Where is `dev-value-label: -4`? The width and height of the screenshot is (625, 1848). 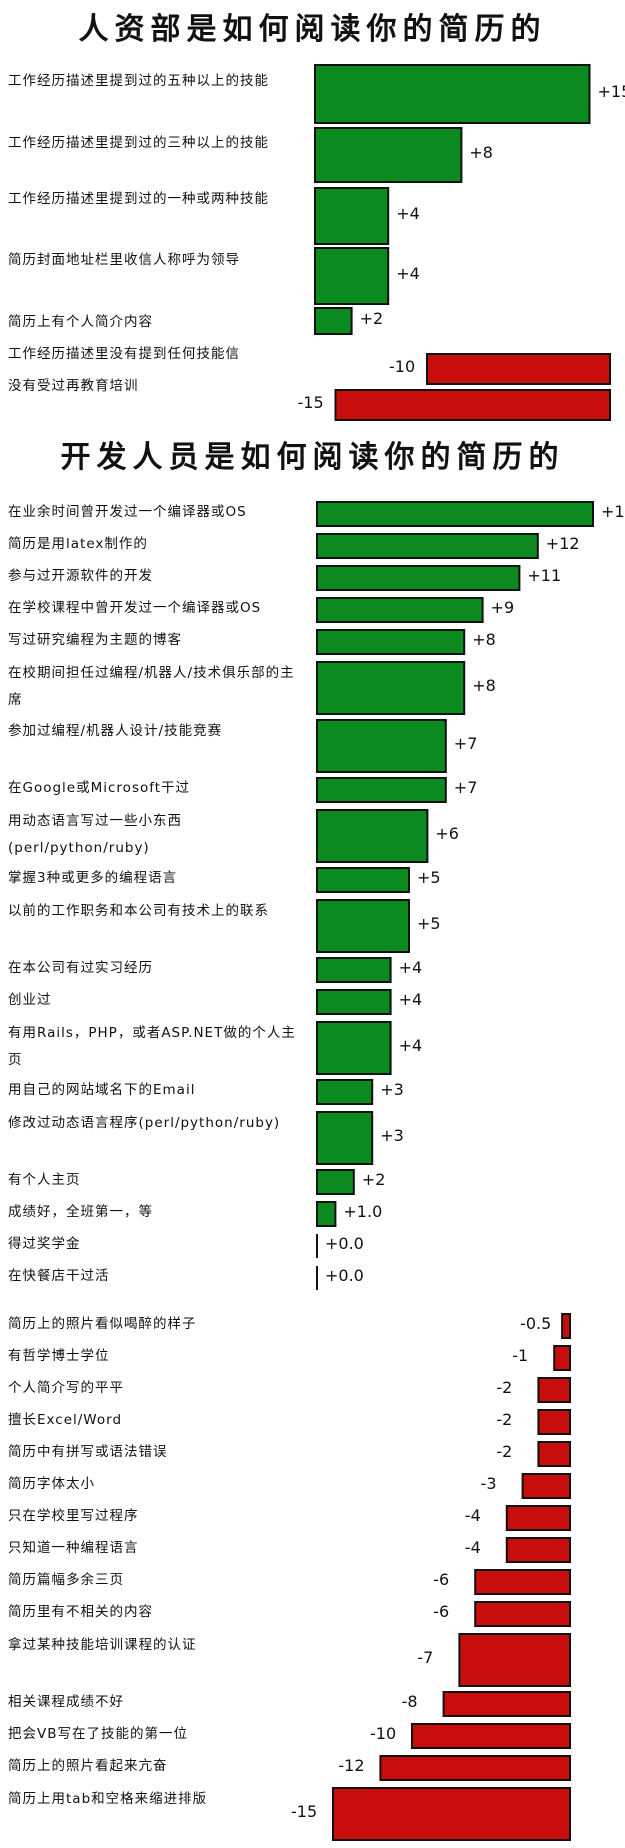
dev-value-label: -4 is located at coordinates (472, 1515).